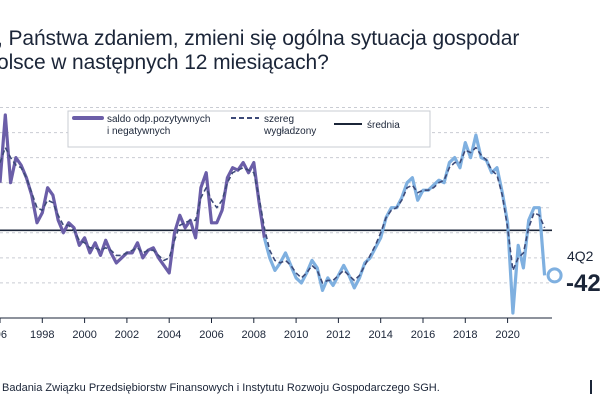 The width and height of the screenshot is (600, 420). What do you see at coordinates (580, 256) in the screenshot?
I see `latest-period-label: 4Q2` at bounding box center [580, 256].